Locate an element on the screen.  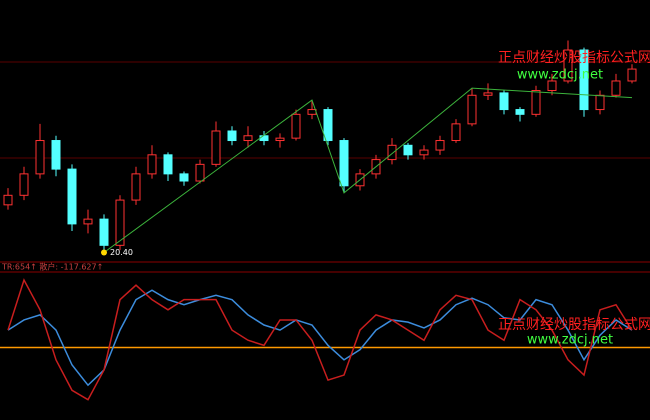
low-label: 20.40 is located at coordinates (121, 252).